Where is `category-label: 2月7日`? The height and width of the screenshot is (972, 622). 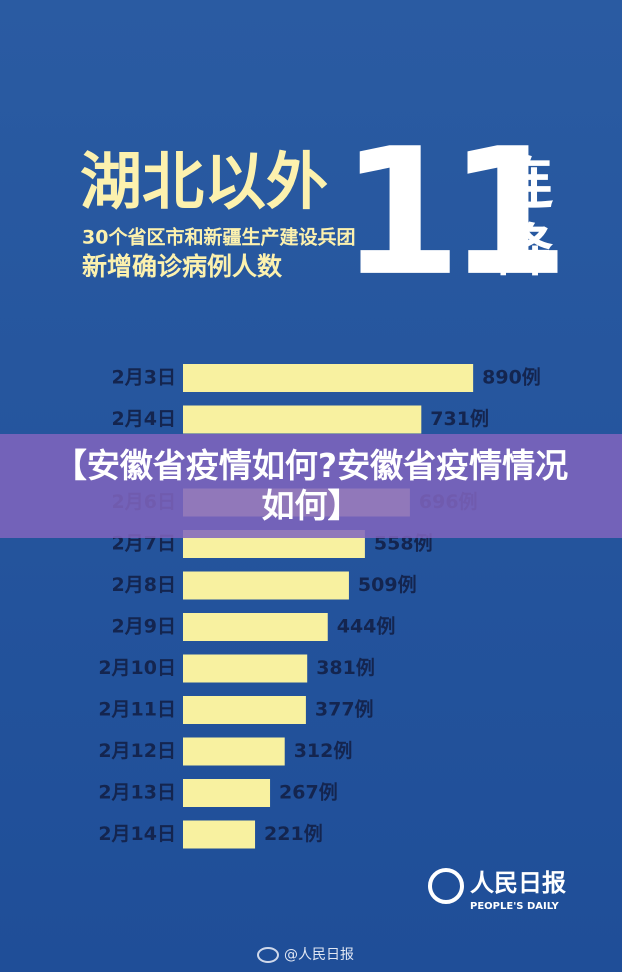
category-label: 2月7日 is located at coordinates (144, 544).